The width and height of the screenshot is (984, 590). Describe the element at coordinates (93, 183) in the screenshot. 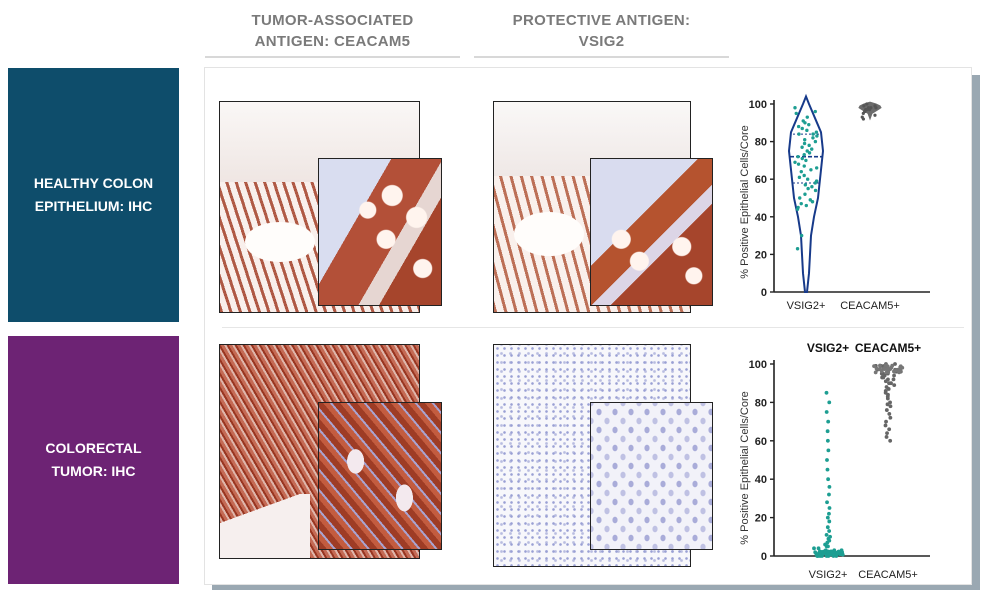

I see `row-label-line-1: HEALTHY COLON` at that location.